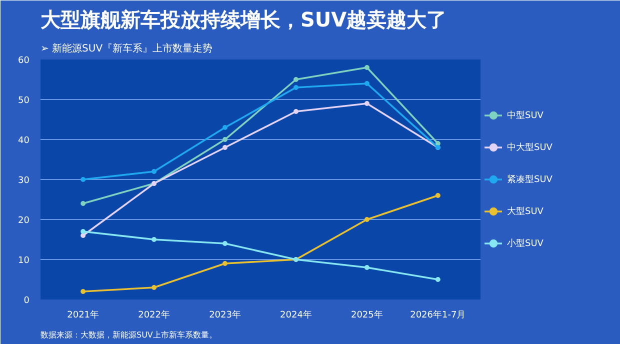  I want to click on y-tick-label: 40, so click(24, 141).